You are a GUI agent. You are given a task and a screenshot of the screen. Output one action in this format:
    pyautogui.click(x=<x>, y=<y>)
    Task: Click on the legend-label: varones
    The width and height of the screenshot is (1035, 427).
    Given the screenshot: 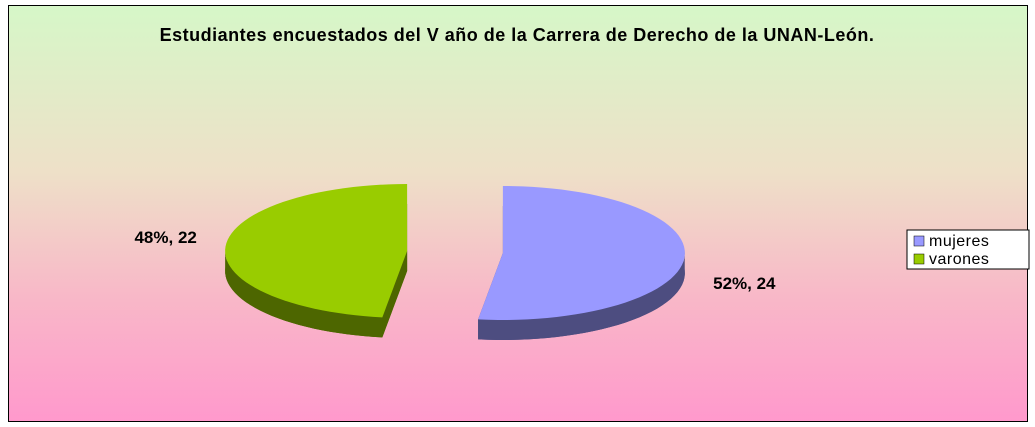 What is the action you would take?
    pyautogui.click(x=959, y=259)
    